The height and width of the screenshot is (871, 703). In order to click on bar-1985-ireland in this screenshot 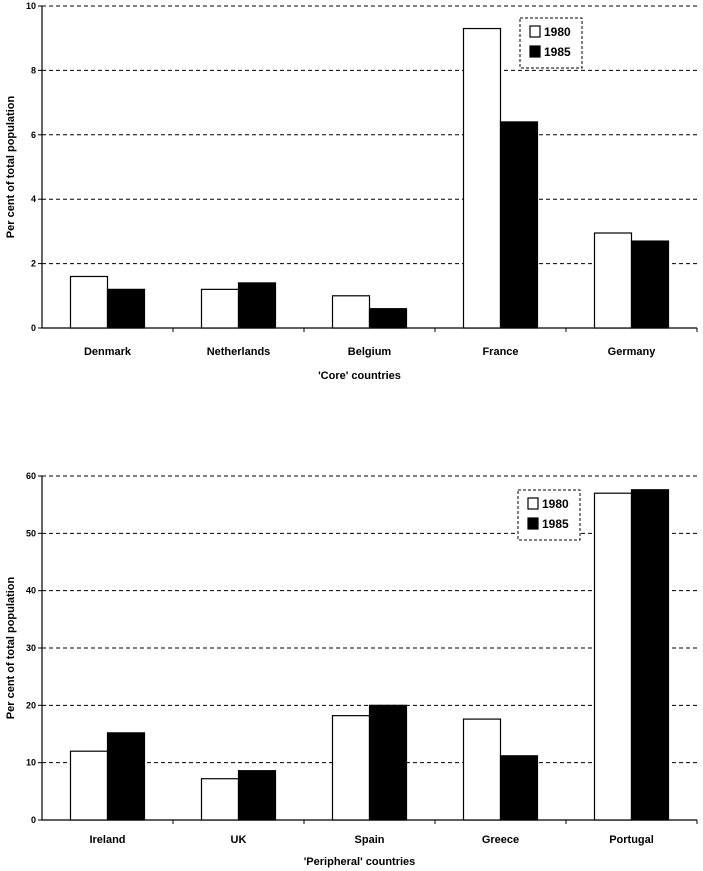, I will do `click(126, 776)`.